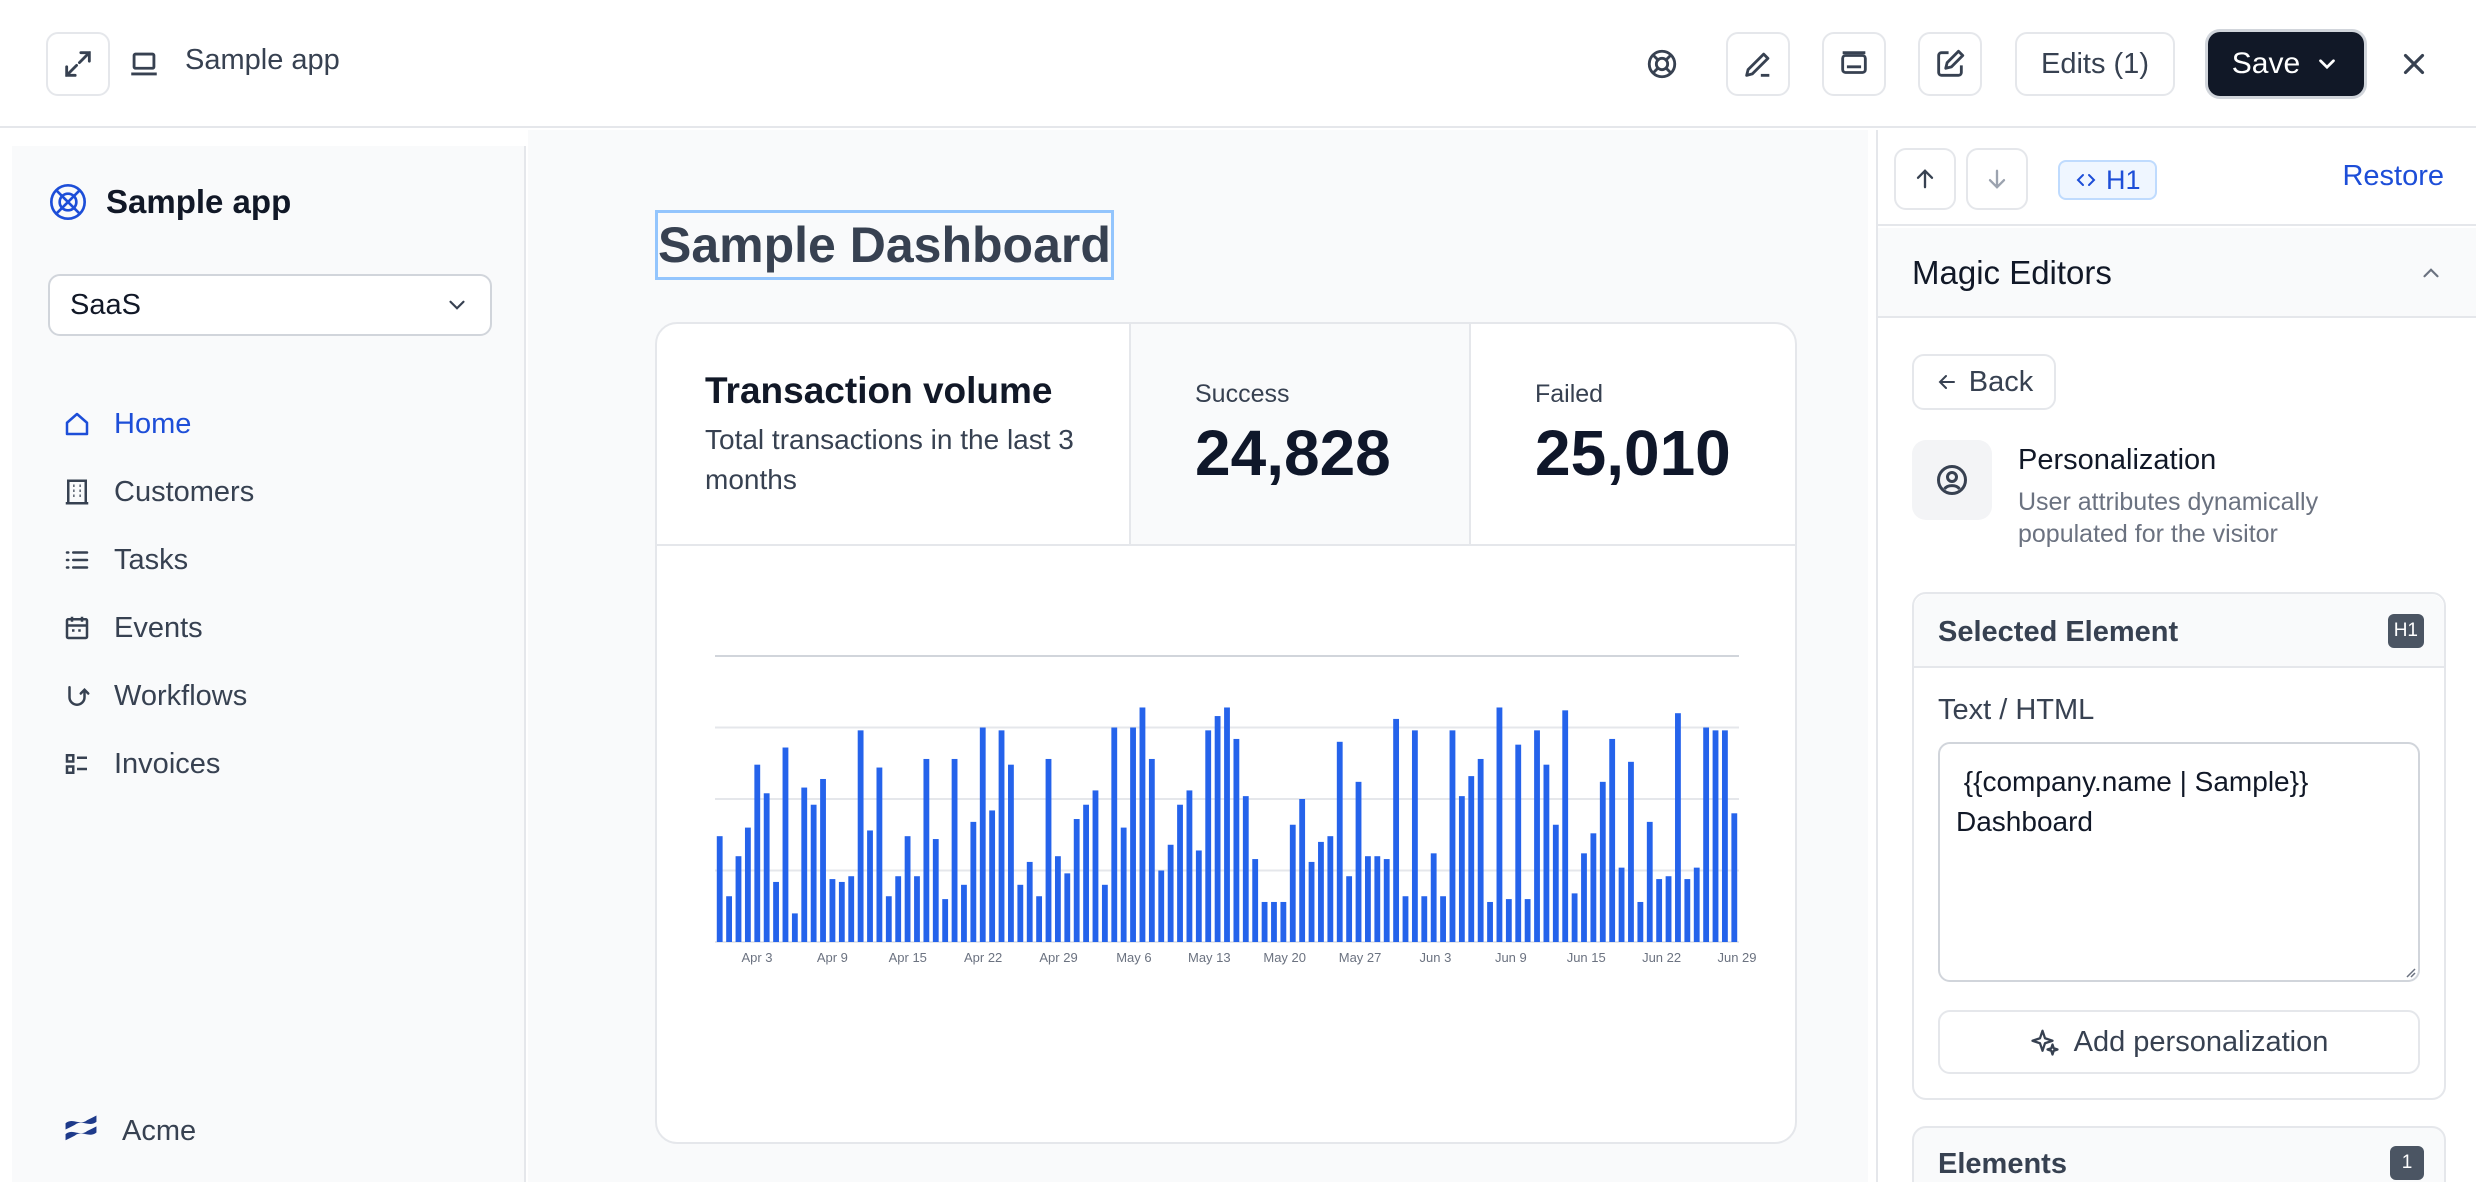 The width and height of the screenshot is (2476, 1182). I want to click on workspace-select: SaaS, so click(270, 305).